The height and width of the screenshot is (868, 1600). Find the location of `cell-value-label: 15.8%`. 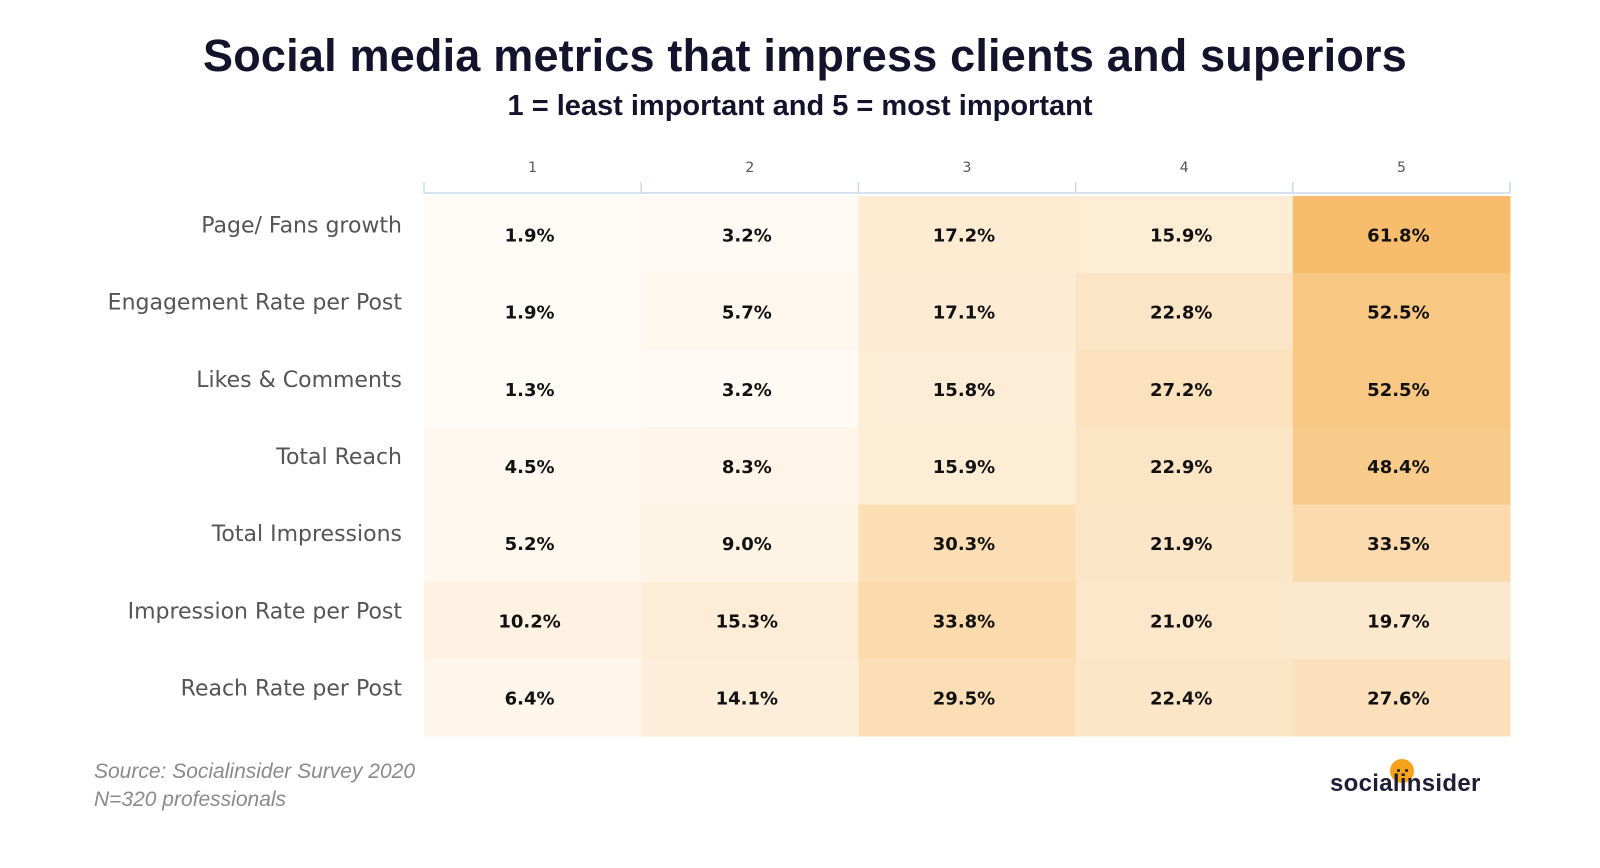

cell-value-label: 15.8% is located at coordinates (964, 390).